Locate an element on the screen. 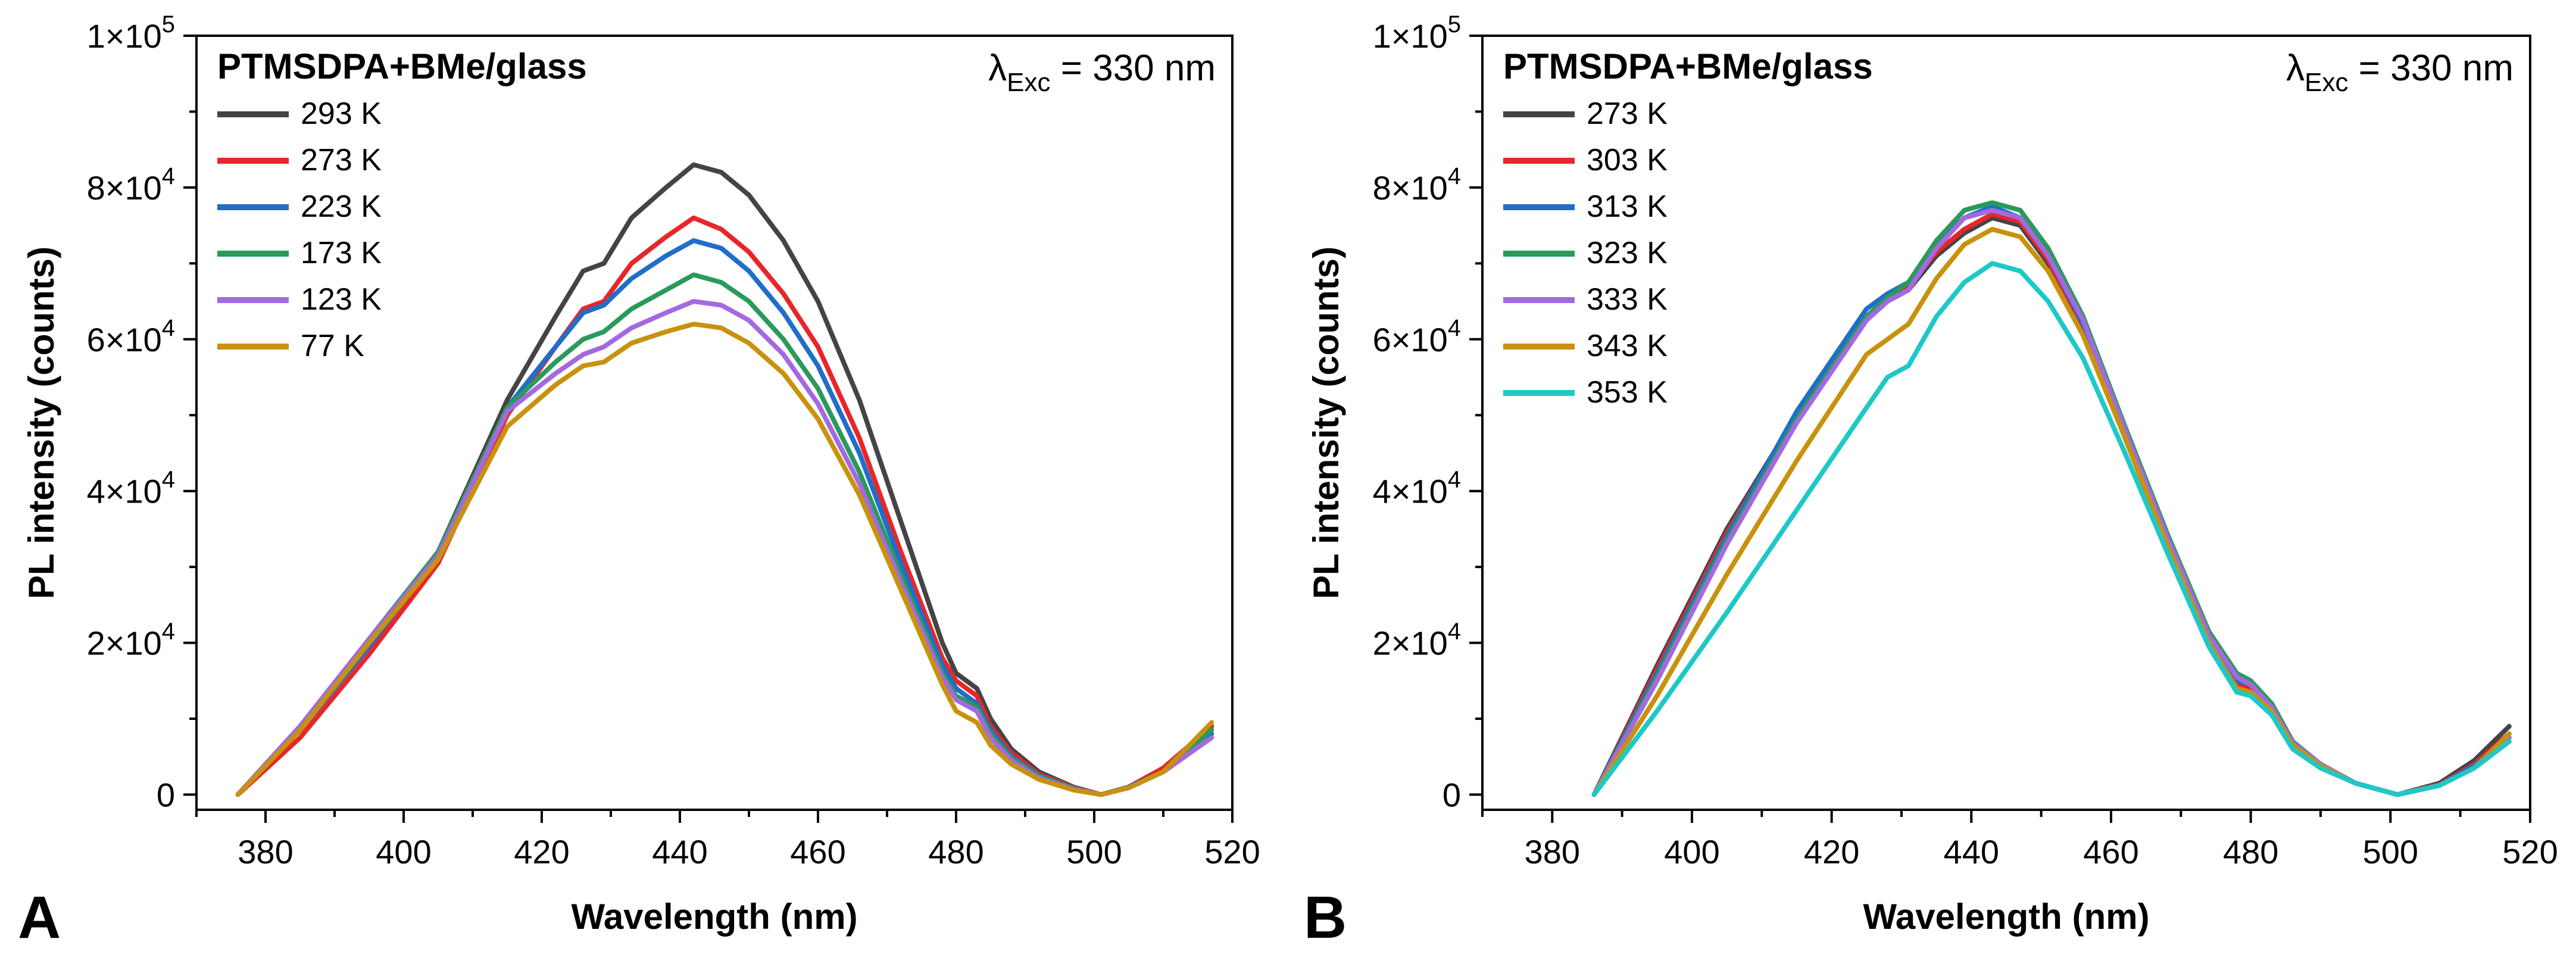  legend-label: 123 K is located at coordinates (341, 300).